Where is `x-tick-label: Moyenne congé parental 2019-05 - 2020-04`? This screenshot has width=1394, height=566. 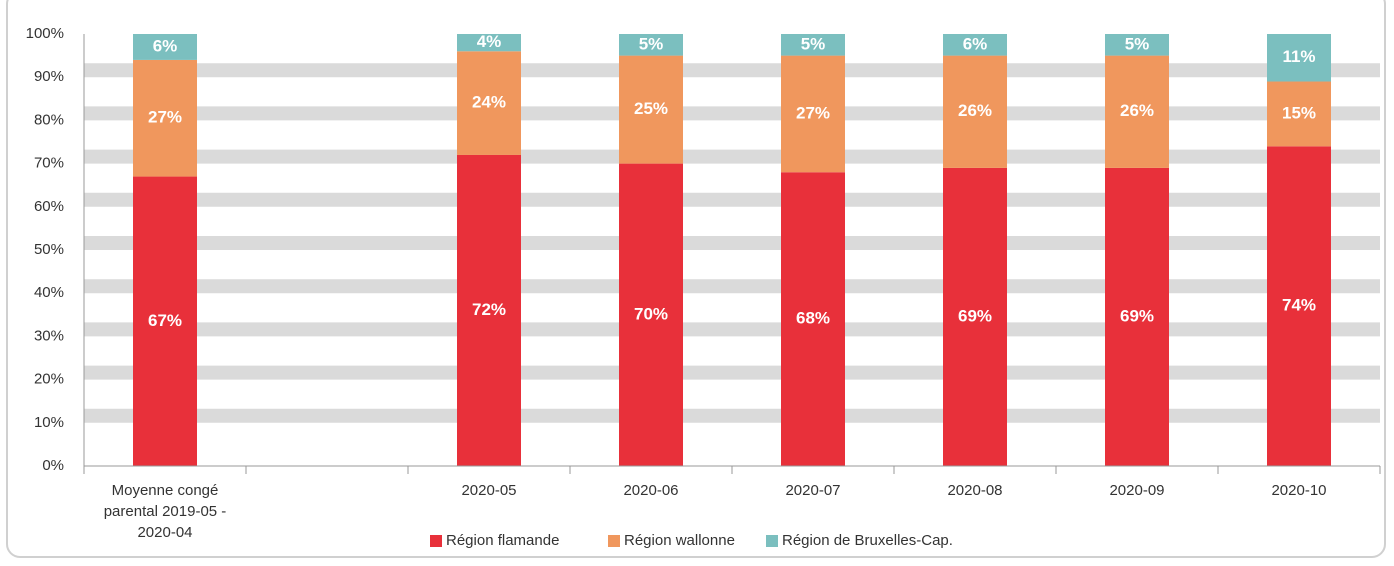 x-tick-label: Moyenne congé parental 2019-05 - 2020-04 is located at coordinates (165, 511).